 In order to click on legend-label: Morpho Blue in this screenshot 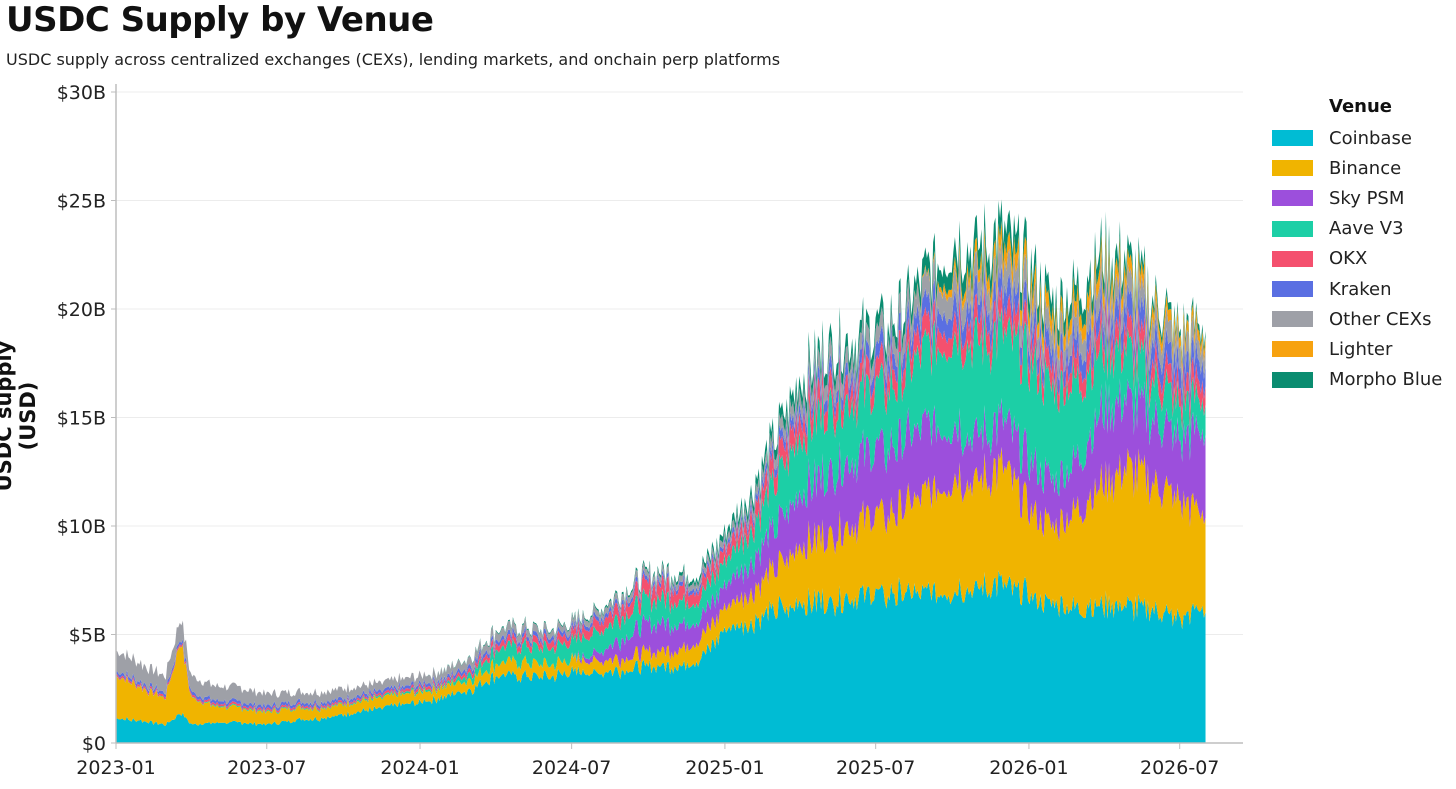, I will do `click(1386, 380)`.